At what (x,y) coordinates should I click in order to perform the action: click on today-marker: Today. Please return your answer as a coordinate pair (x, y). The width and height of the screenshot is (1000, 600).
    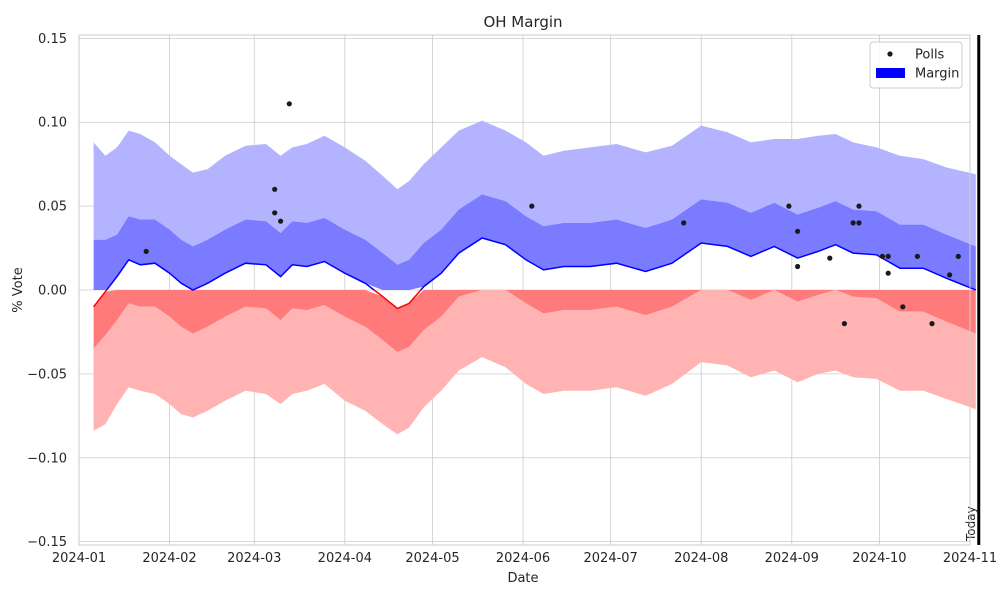
    Looking at the image, I should click on (972, 290).